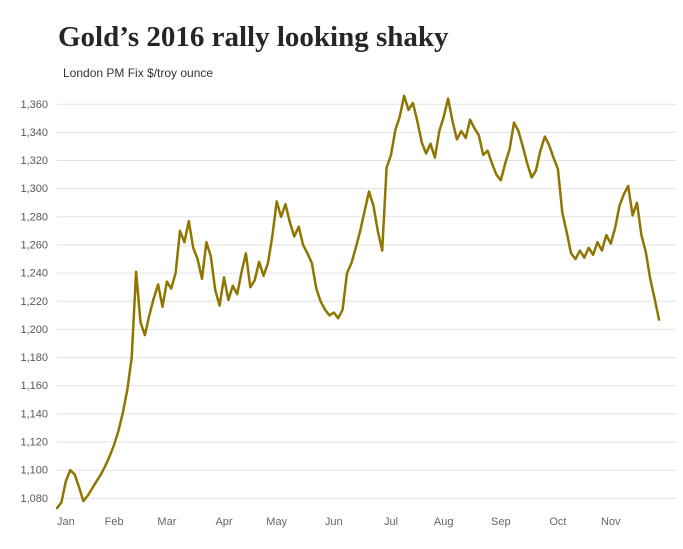 Image resolution: width=683 pixels, height=549 pixels. Describe the element at coordinates (276, 522) in the screenshot. I see `x-axis-month-label: May` at that location.